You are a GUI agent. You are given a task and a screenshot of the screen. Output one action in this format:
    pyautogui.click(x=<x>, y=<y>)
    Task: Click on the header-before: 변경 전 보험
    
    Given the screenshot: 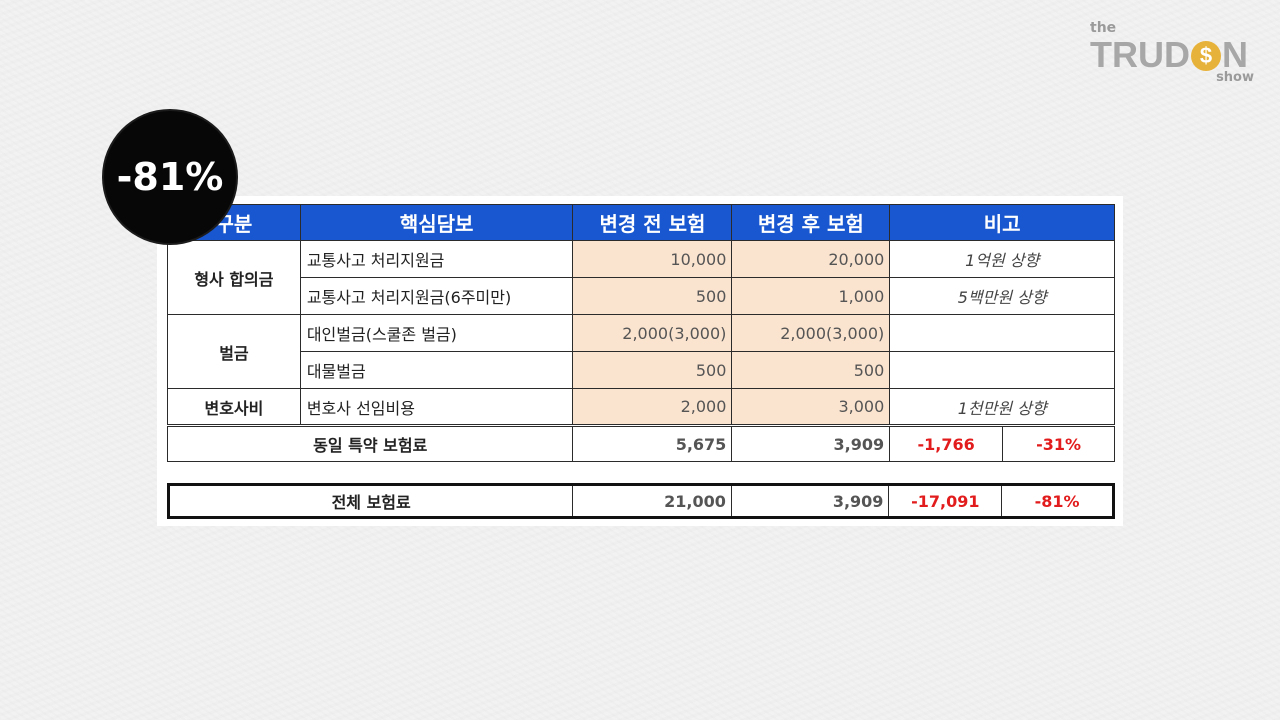 What is the action you would take?
    pyautogui.click(x=652, y=222)
    